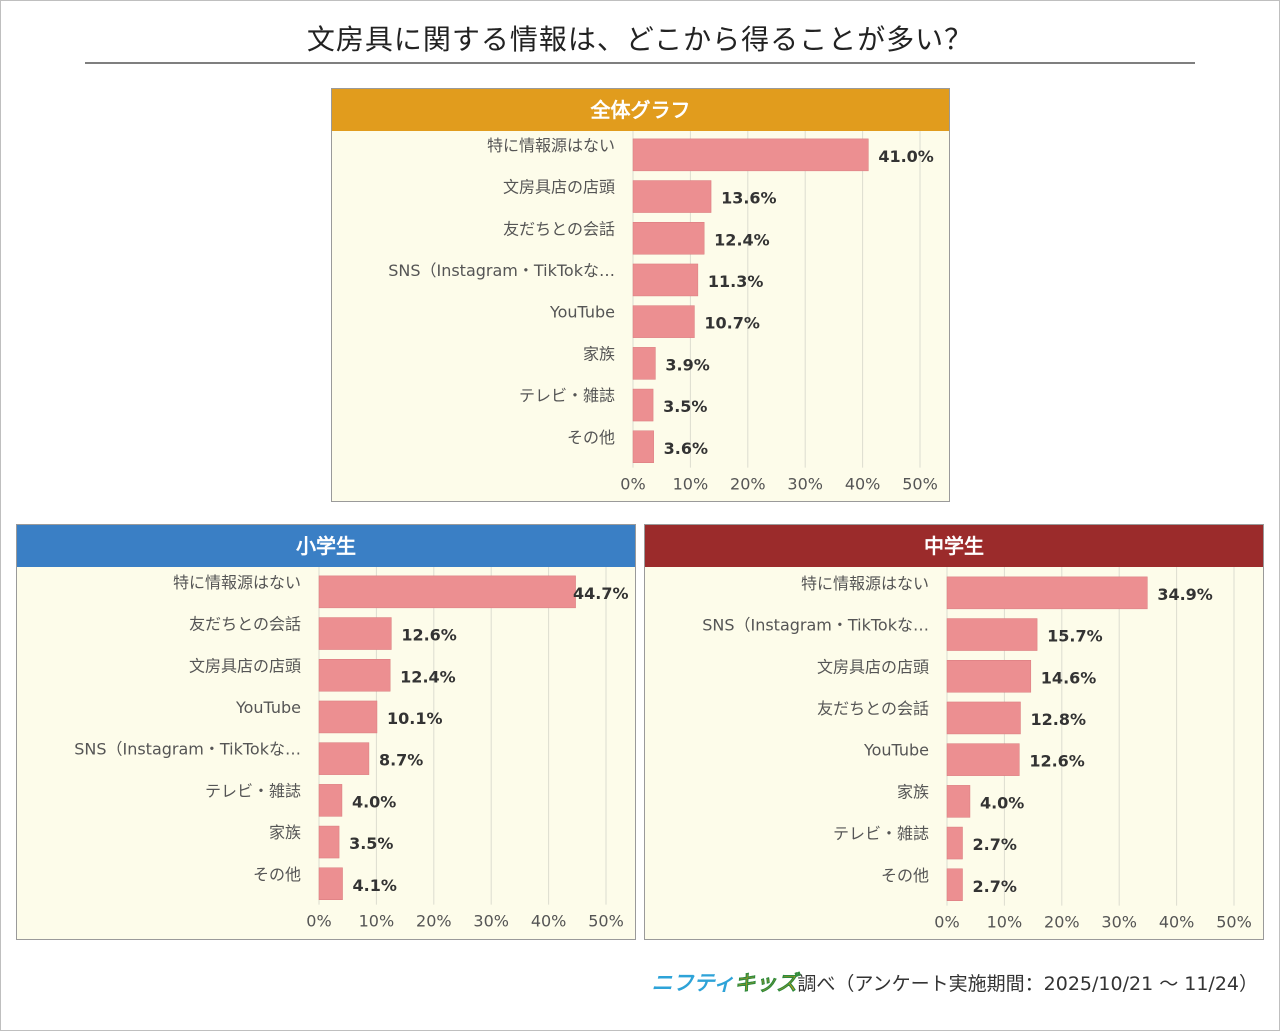 The width and height of the screenshot is (1280, 1031). I want to click on value-label: 10.7%, so click(732, 323).